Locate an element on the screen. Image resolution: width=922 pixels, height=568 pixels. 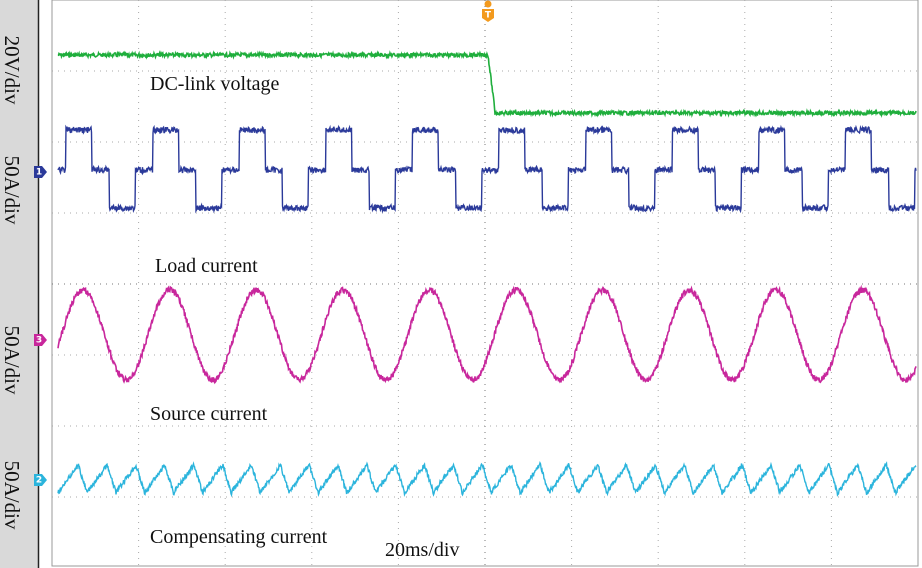
channel-marker: 1 is located at coordinates (40, 172).